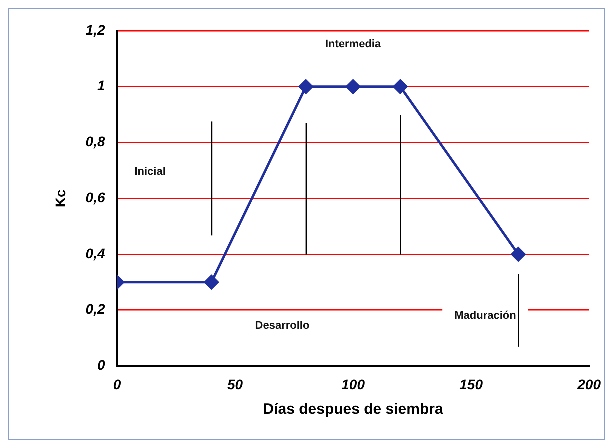  Describe the element at coordinates (150, 172) in the screenshot. I see `annotation: Inicial` at that location.